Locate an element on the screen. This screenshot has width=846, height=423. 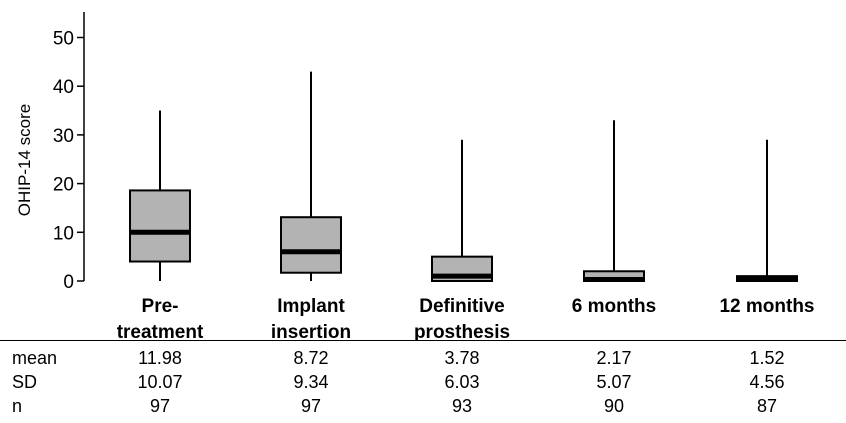
table-row-n: n 97 97 93 90 87 is located at coordinates (423, 406).